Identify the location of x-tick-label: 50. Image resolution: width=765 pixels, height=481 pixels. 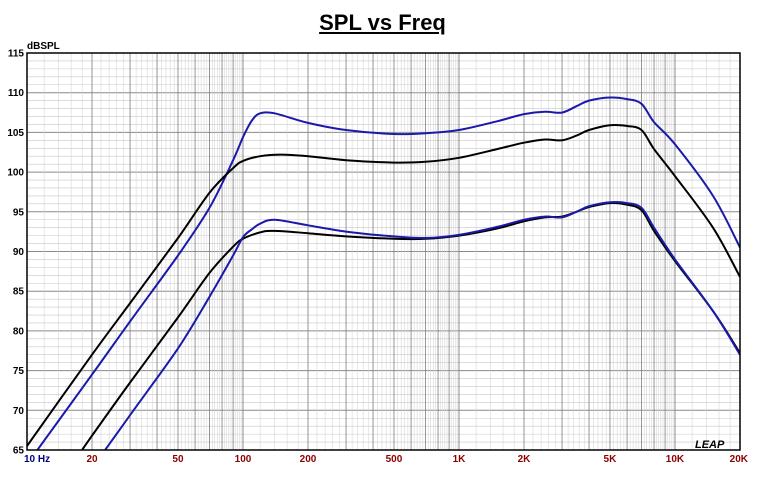
(178, 459).